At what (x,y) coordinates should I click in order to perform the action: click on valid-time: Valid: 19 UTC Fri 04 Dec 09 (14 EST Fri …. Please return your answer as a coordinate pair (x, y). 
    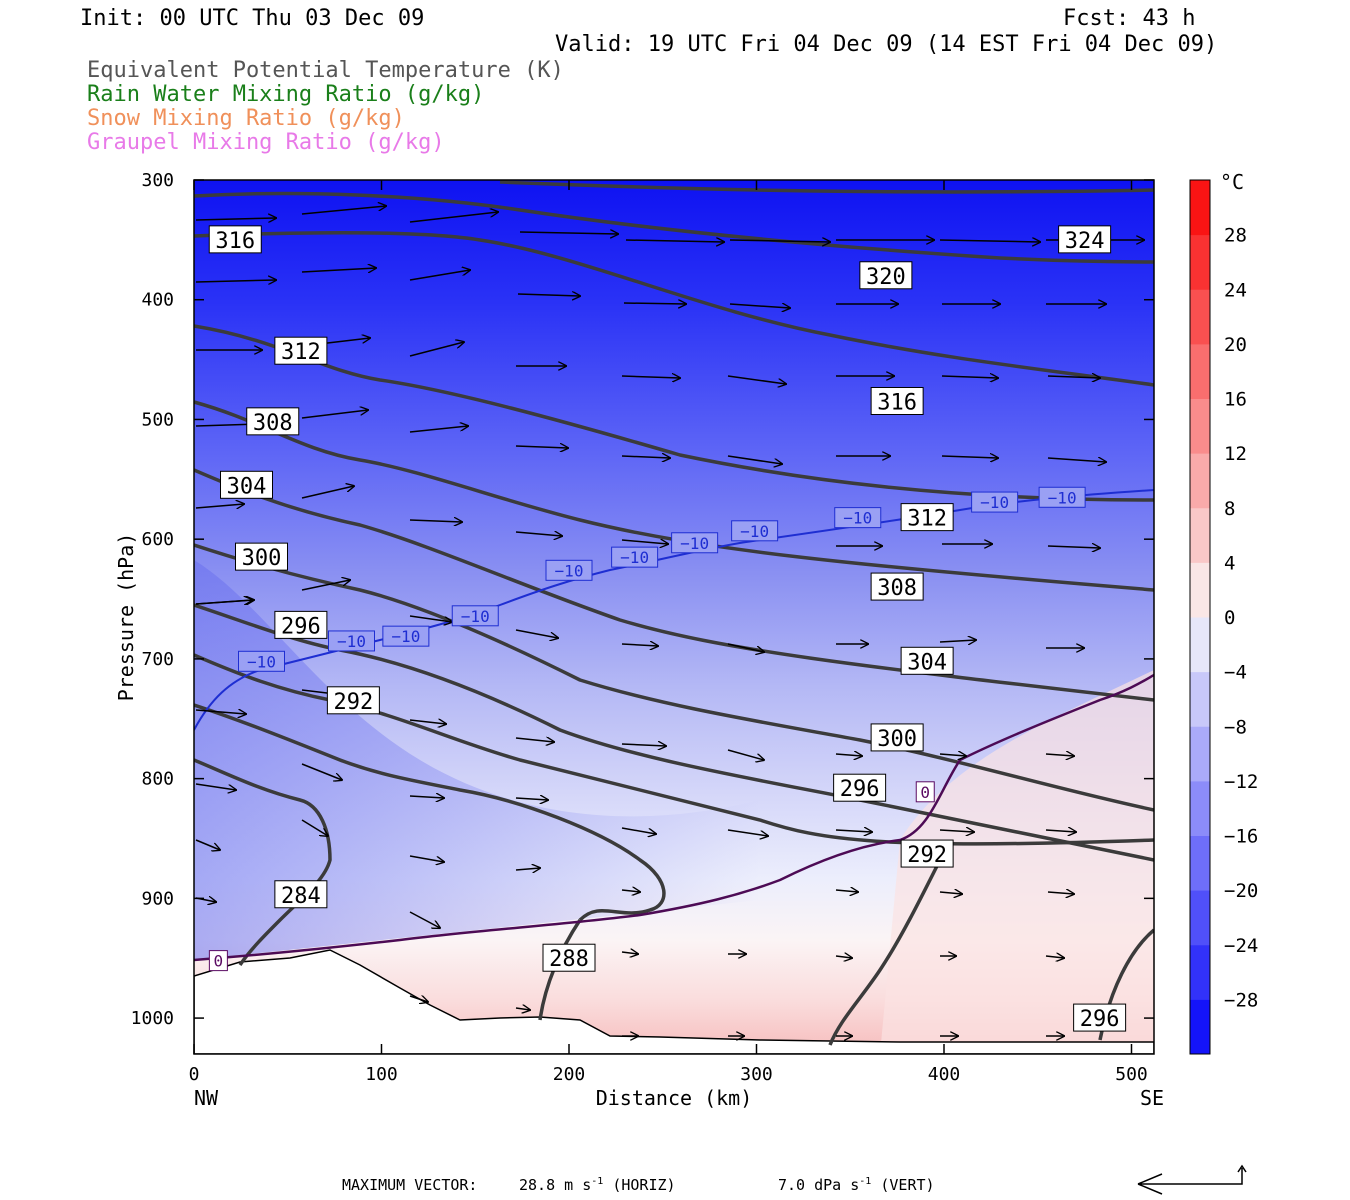
    Looking at the image, I should click on (886, 44).